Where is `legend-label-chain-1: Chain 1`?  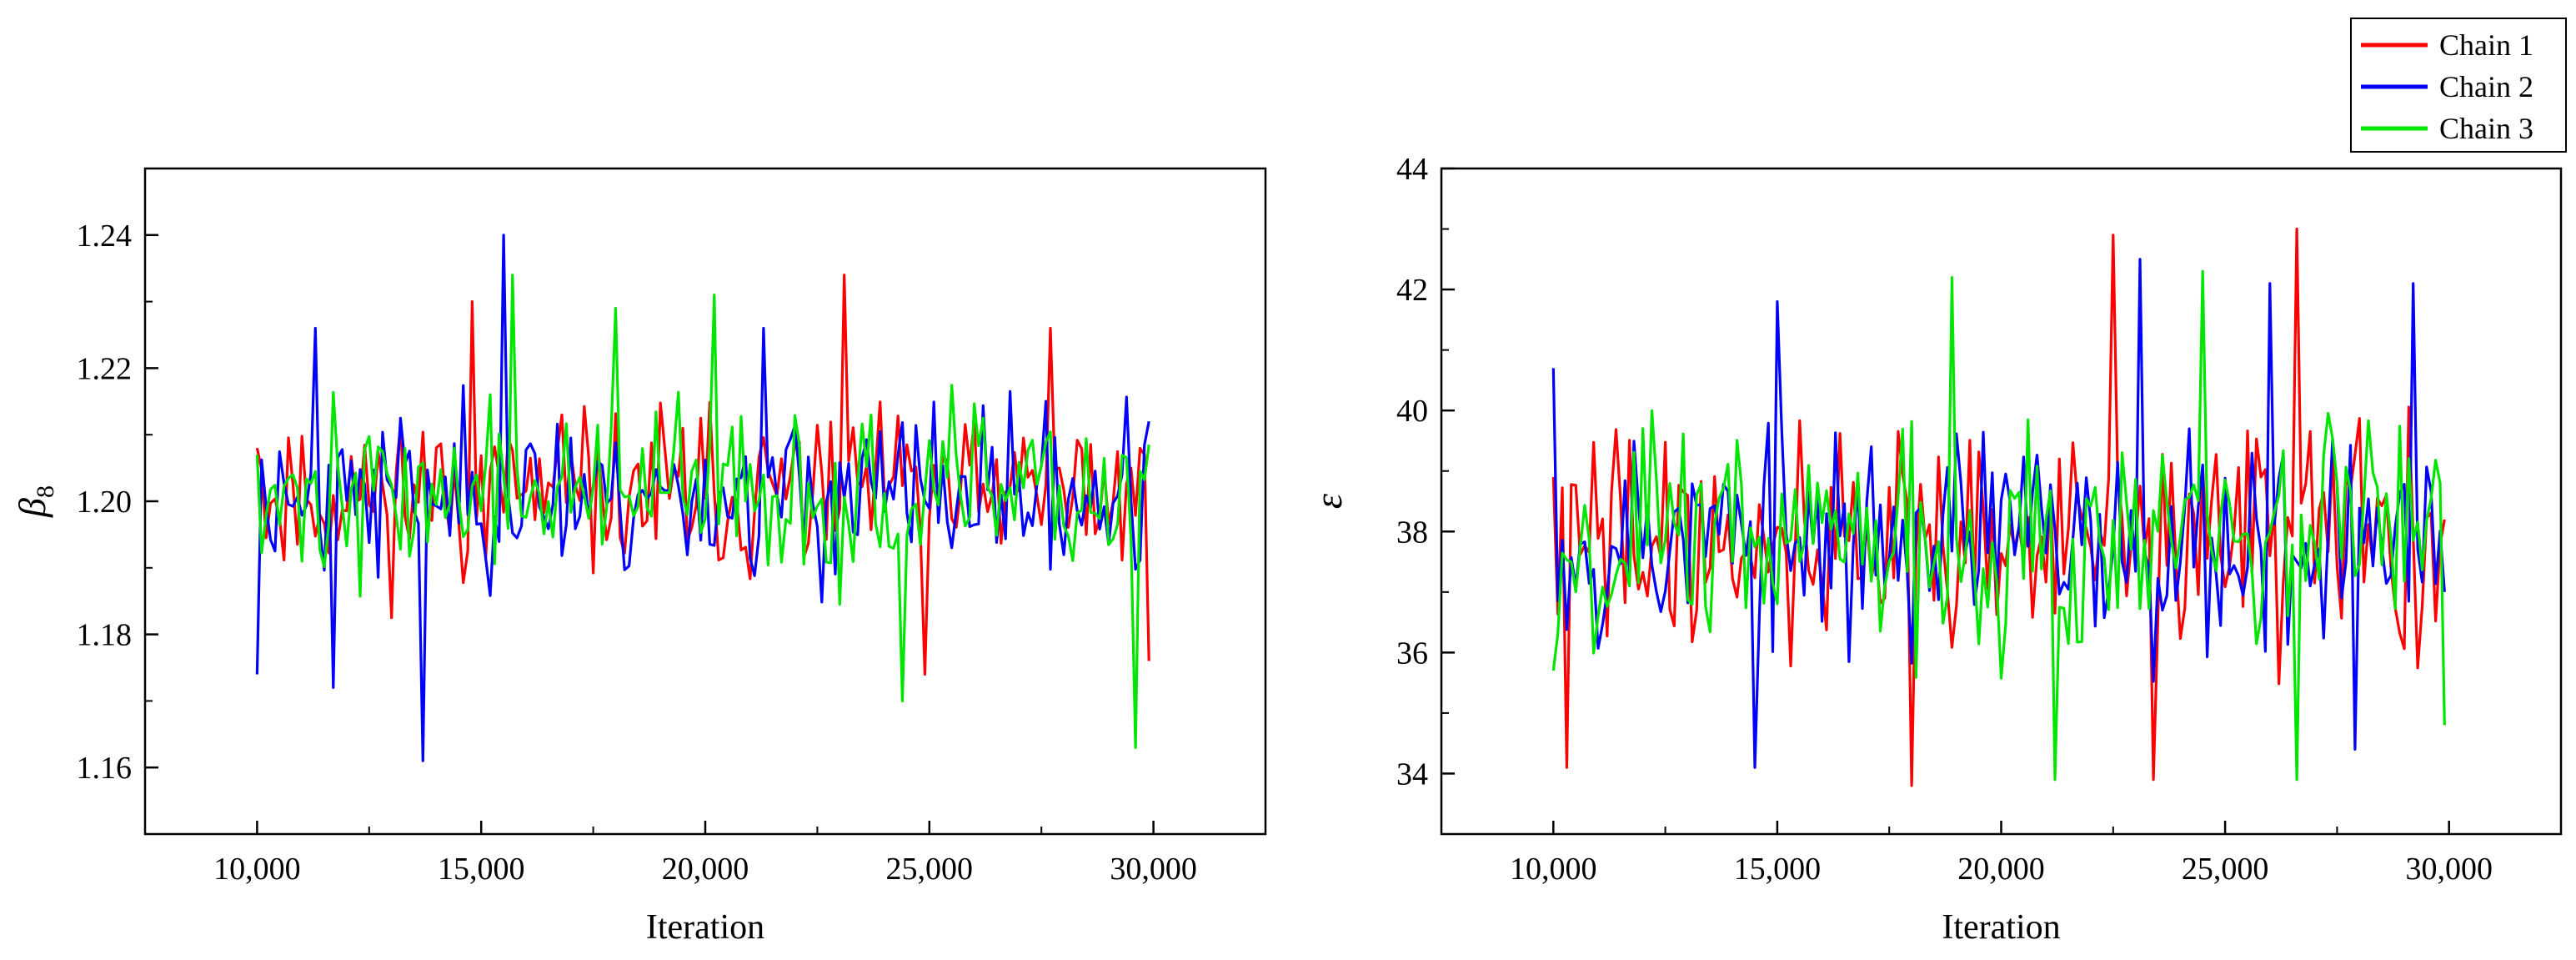 legend-label-chain-1: Chain 1 is located at coordinates (2486, 45).